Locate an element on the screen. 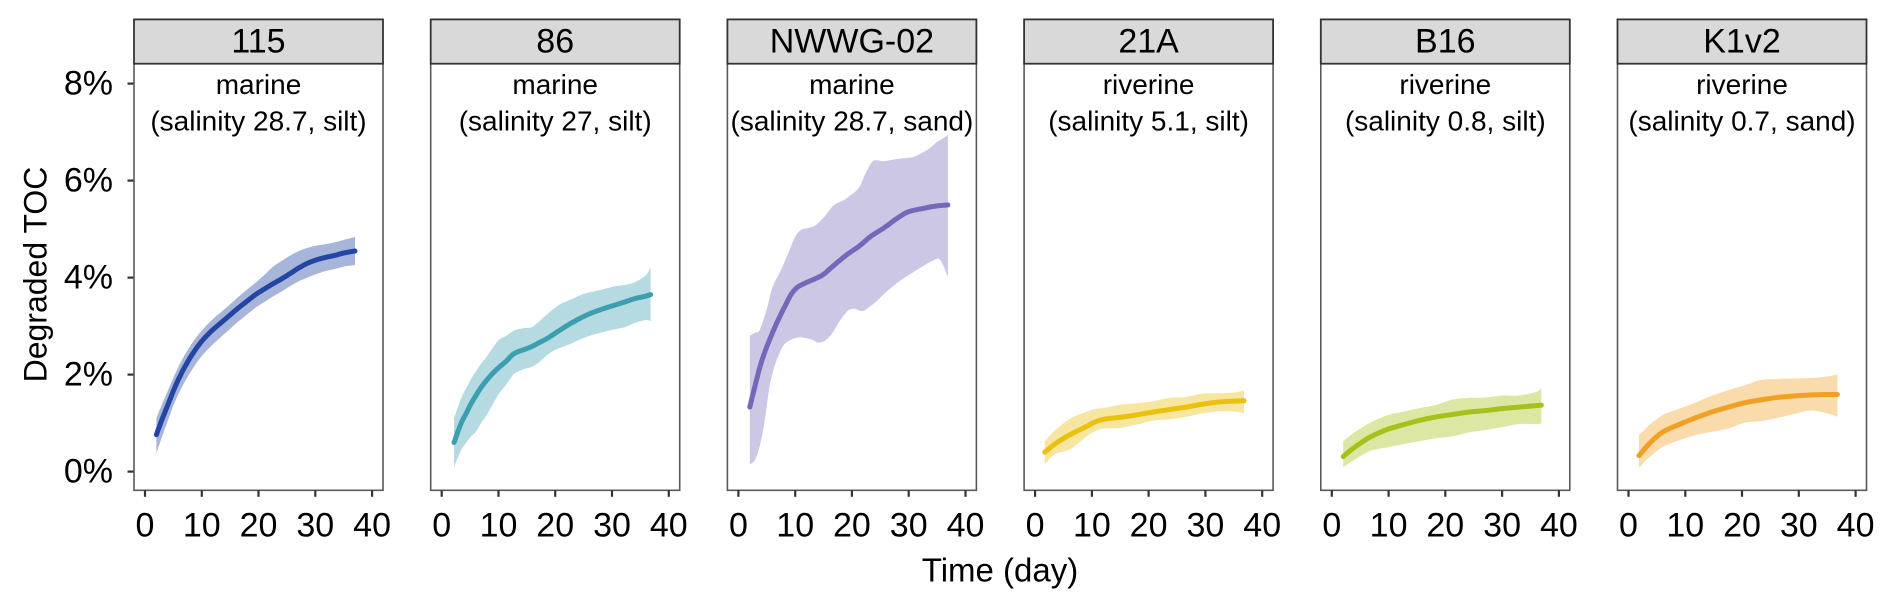 This screenshot has height=613, width=1892. svg-text: (salinity 28.7, sand) is located at coordinates (852, 121).